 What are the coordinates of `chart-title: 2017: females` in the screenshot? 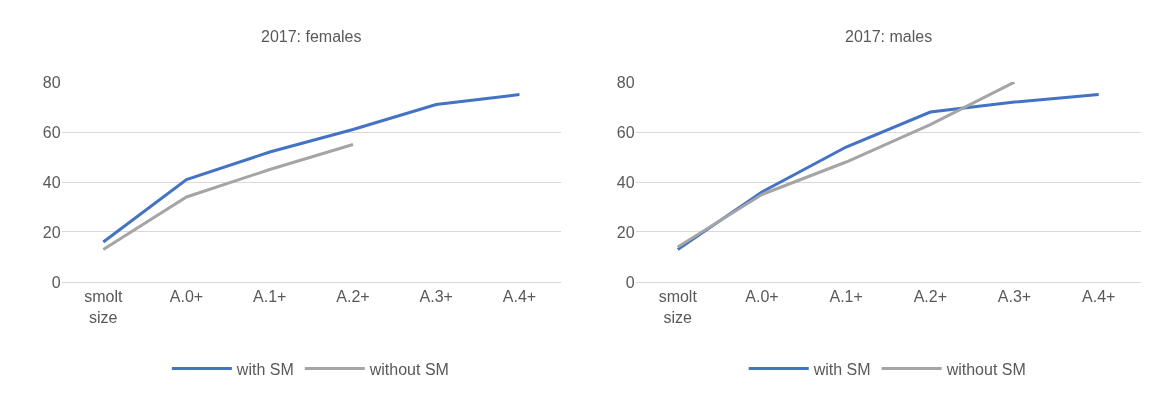 It's located at (311, 36).